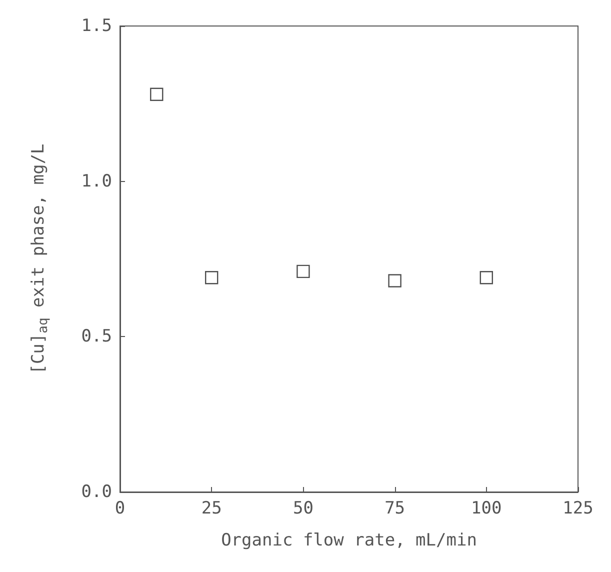 This screenshot has width=611, height=572. What do you see at coordinates (395, 508) in the screenshot?
I see `x-tick-label: 75` at bounding box center [395, 508].